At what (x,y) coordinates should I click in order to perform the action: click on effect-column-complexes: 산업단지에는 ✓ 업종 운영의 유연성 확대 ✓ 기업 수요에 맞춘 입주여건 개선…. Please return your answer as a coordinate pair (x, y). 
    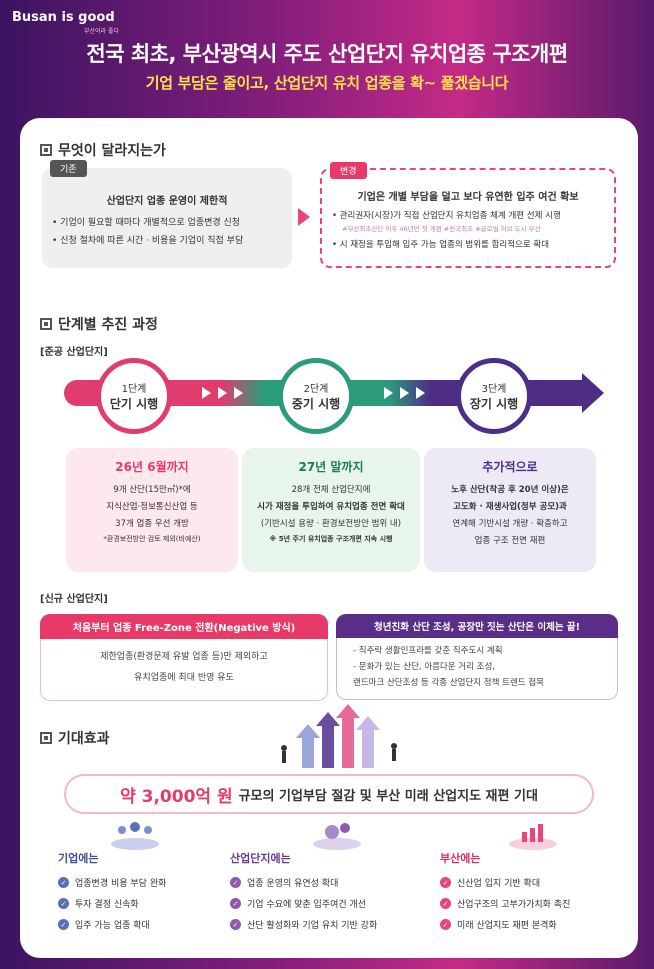
    Looking at the image, I should click on (304, 891).